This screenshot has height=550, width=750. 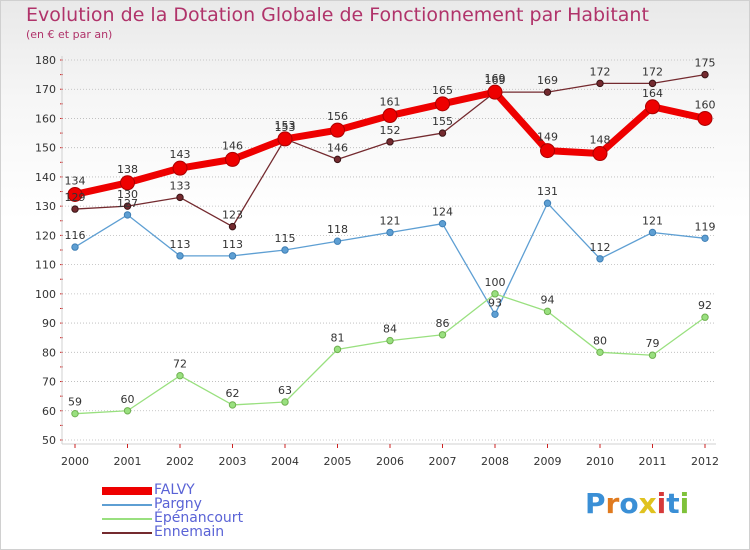 I want to click on data-label: 92, so click(x=705, y=305).